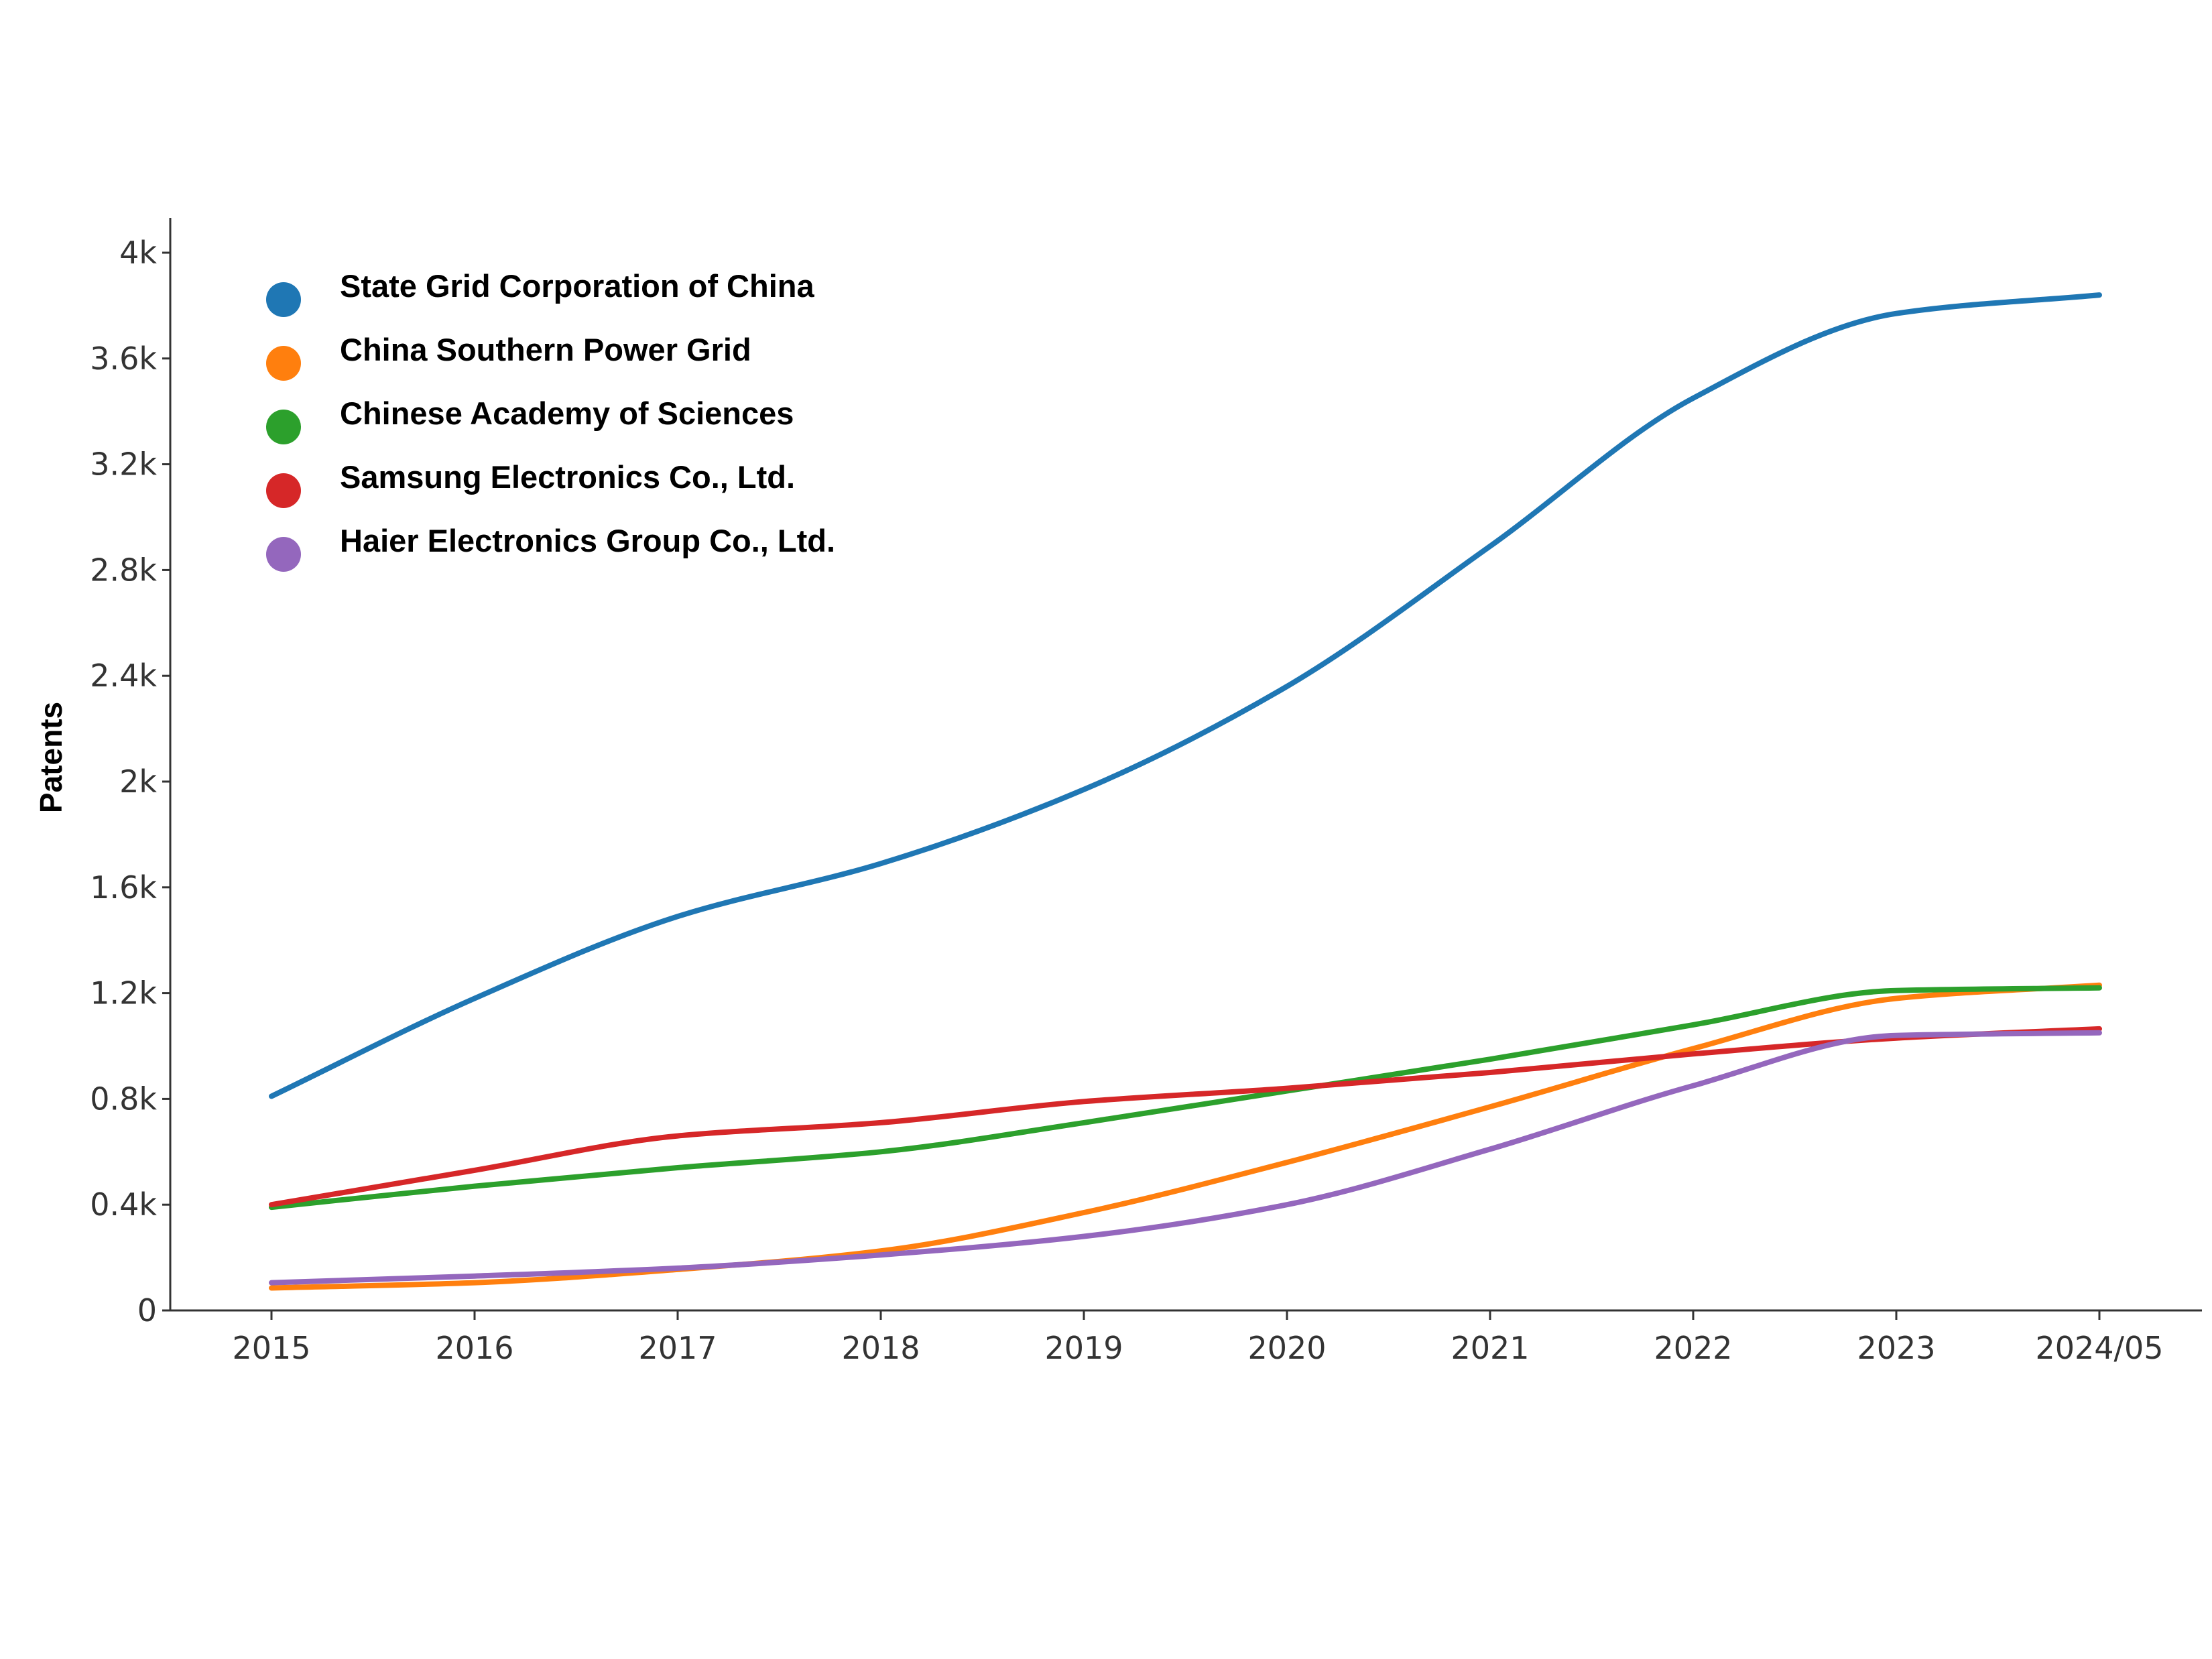 The width and height of the screenshot is (2212, 1659). What do you see at coordinates (587, 540) in the screenshot?
I see `legend-label-4: Haier Electronics Group Co., Ltd.` at bounding box center [587, 540].